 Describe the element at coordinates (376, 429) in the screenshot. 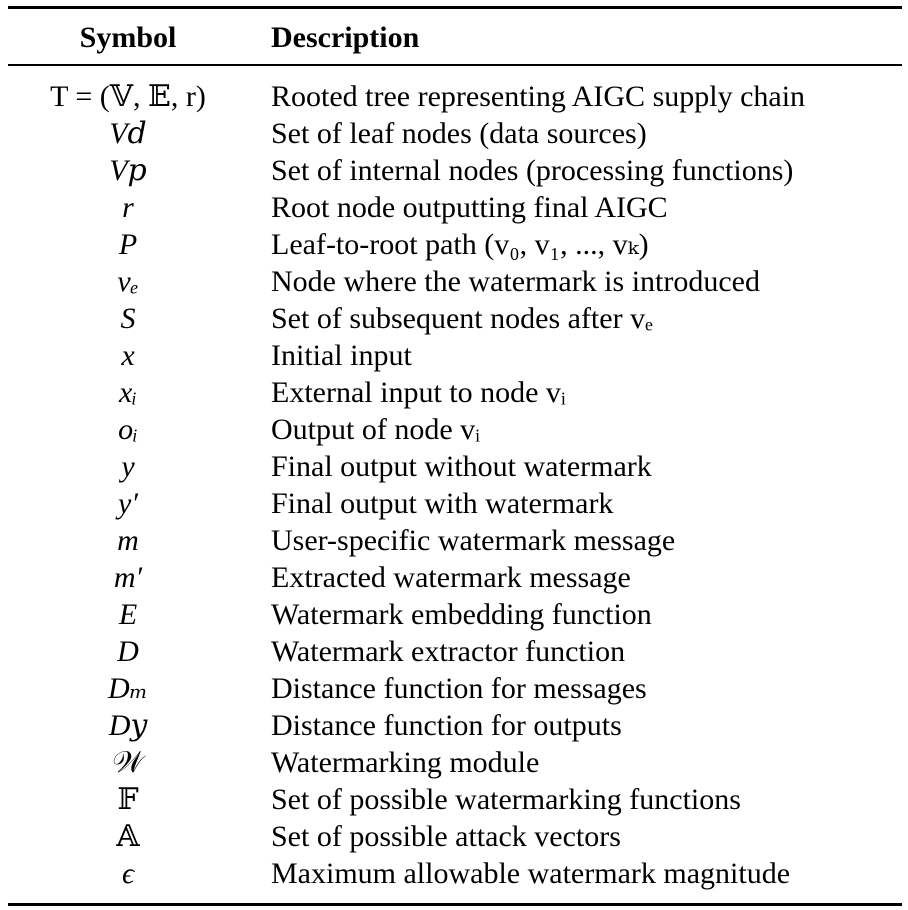

I see `description-cell: Output of node vᵢ` at that location.